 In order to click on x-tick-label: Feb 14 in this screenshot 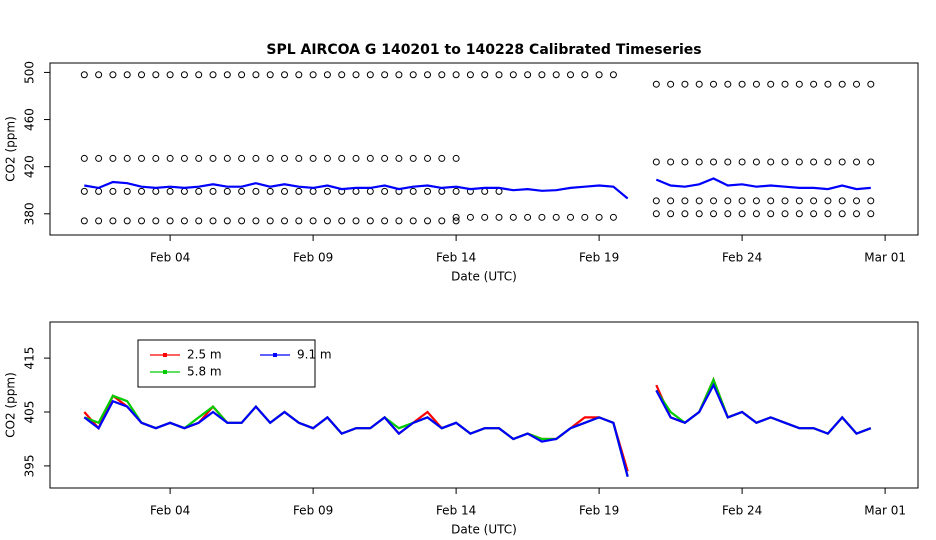, I will do `click(456, 258)`.